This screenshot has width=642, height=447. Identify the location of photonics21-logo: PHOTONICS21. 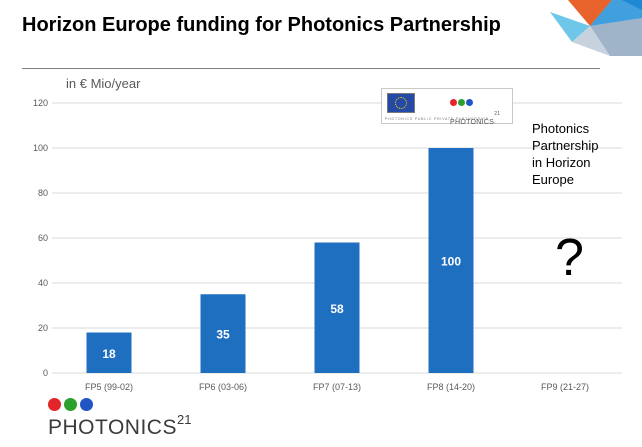
(119, 419).